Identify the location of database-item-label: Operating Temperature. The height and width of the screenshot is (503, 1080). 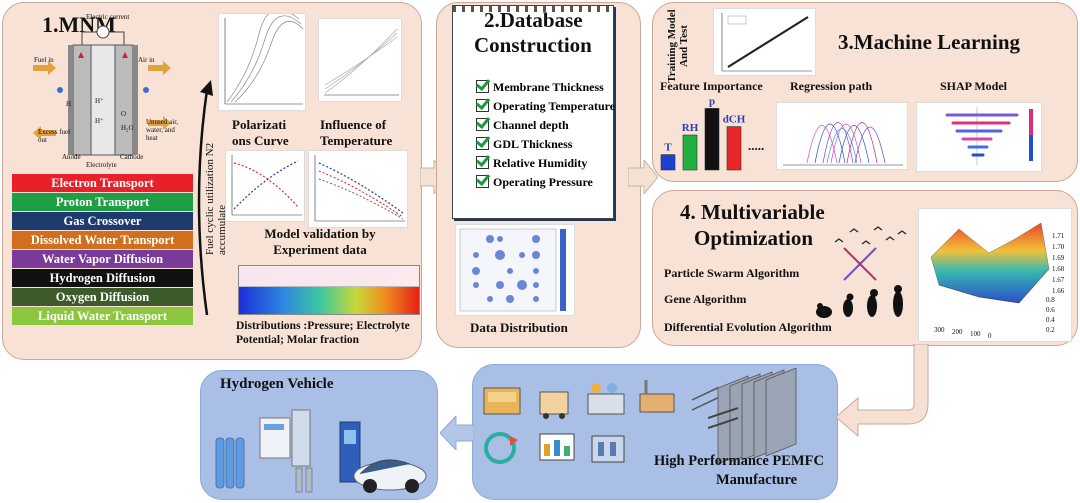
(554, 106).